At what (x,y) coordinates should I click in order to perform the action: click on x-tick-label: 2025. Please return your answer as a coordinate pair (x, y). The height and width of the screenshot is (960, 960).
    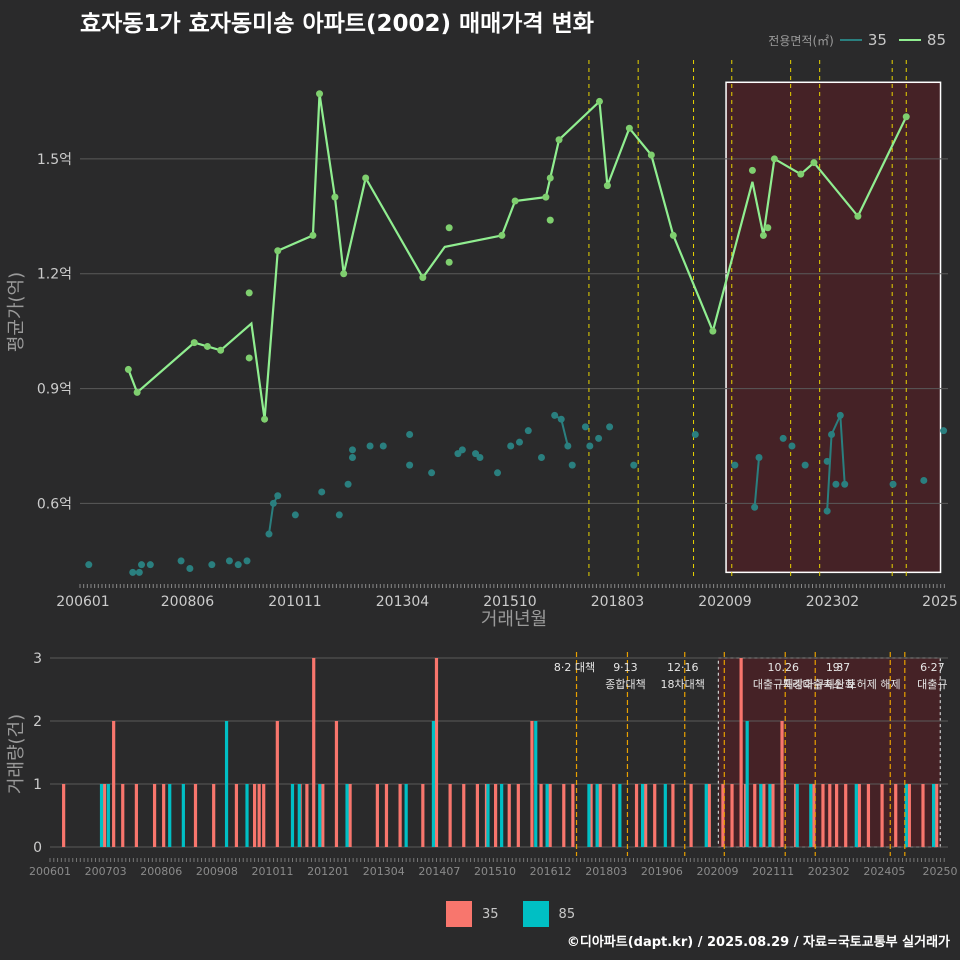
    Looking at the image, I should click on (940, 602).